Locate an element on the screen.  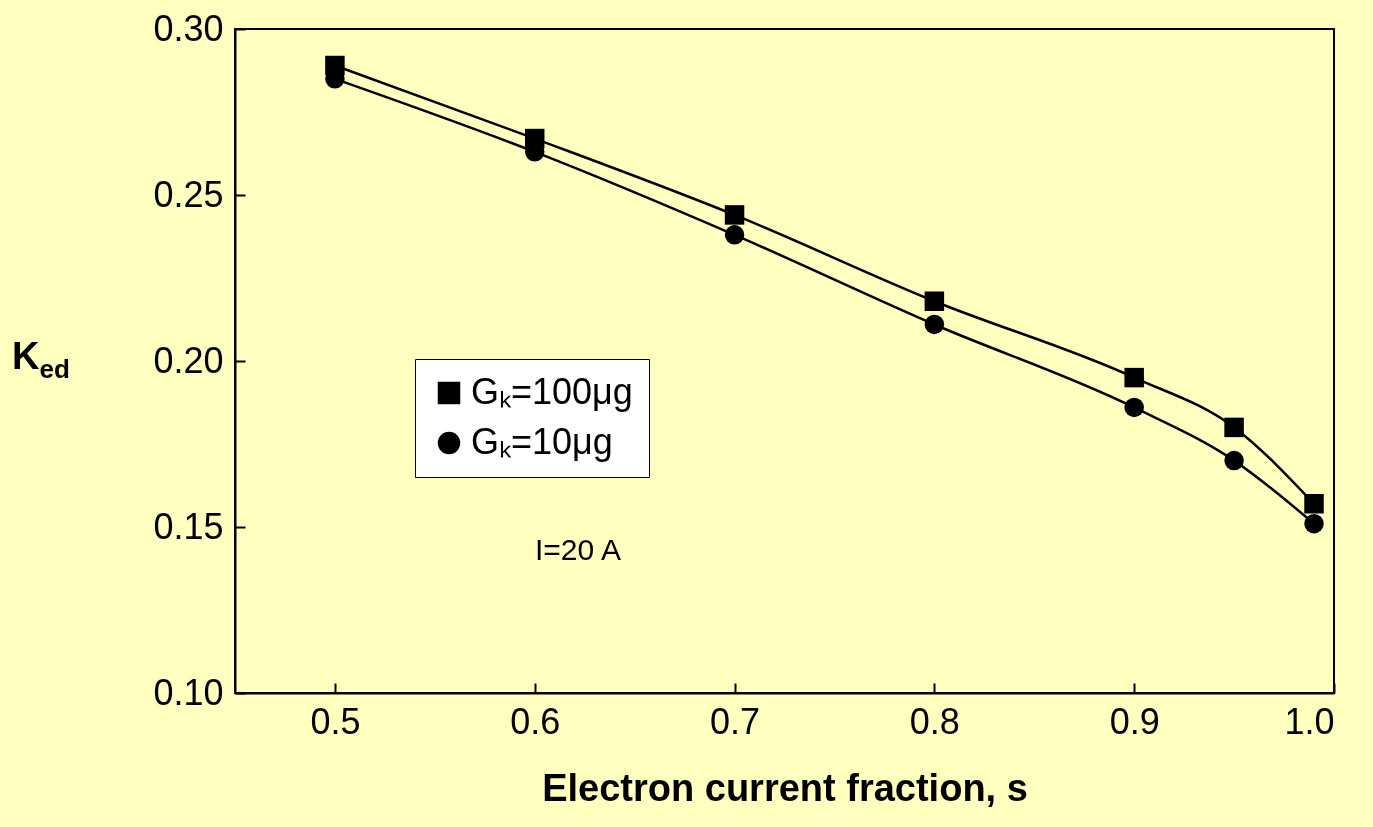
x-tick-label: 1.0 is located at coordinates (1309, 721).